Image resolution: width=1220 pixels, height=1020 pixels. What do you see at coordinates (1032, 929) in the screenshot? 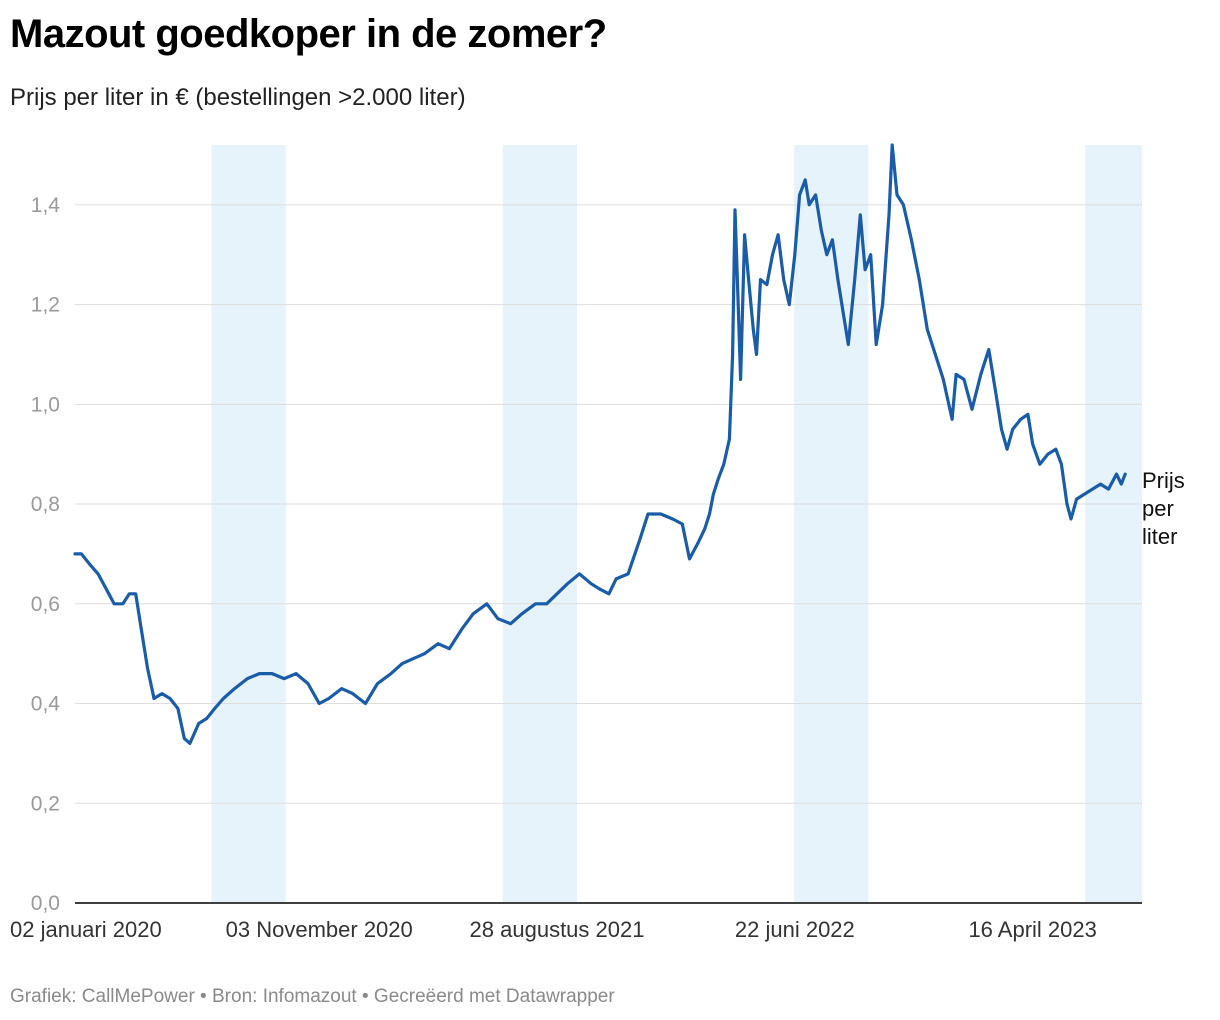
I see `x-tick-label: 16 April 2023` at bounding box center [1032, 929].